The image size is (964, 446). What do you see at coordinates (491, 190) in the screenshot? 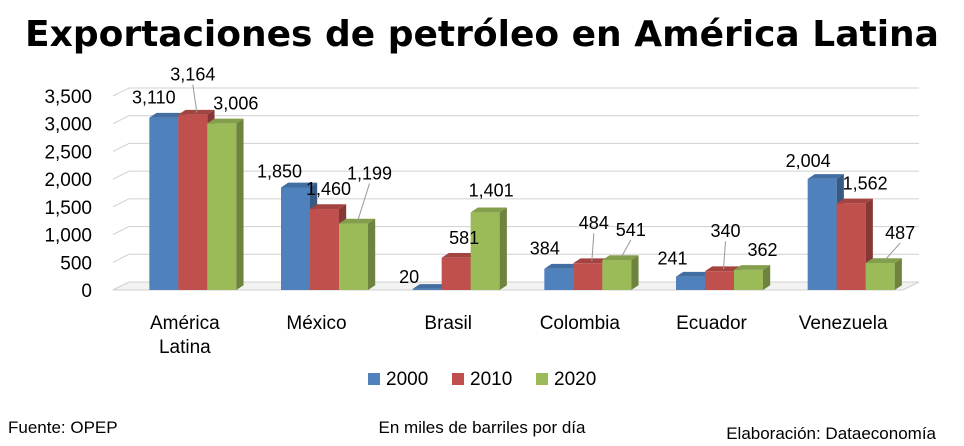
I see `data-label-2020-2: 1,401` at bounding box center [491, 190].